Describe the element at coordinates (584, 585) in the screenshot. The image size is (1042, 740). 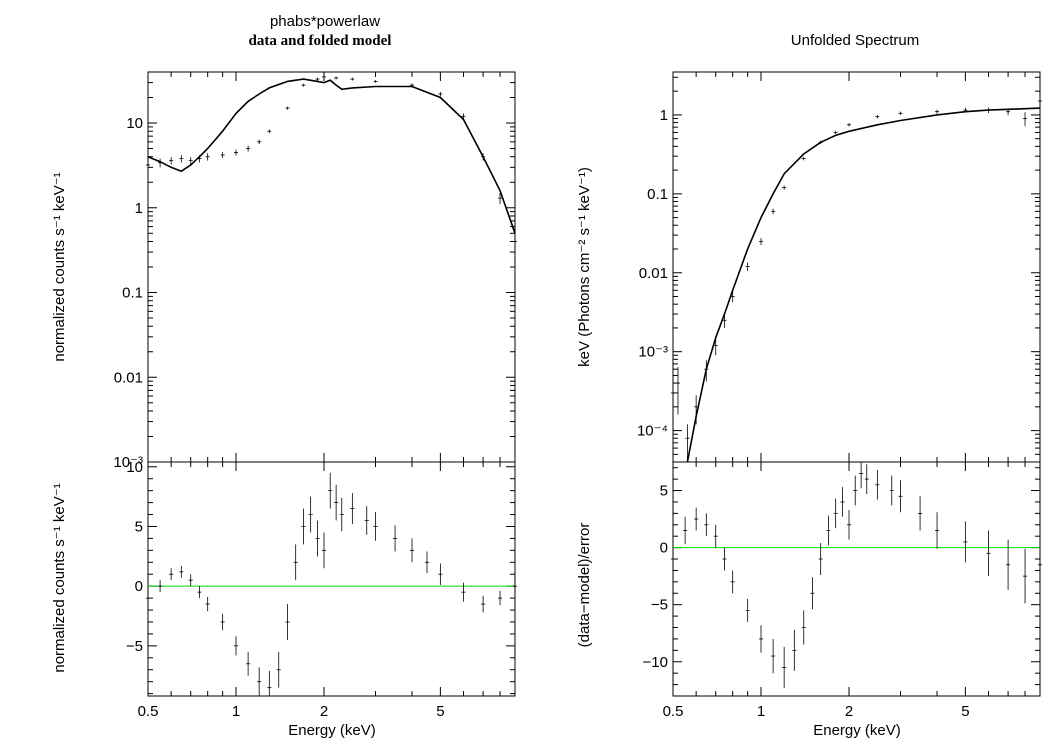
I see `right-bottom-ylabel: (data−model)/error` at that location.